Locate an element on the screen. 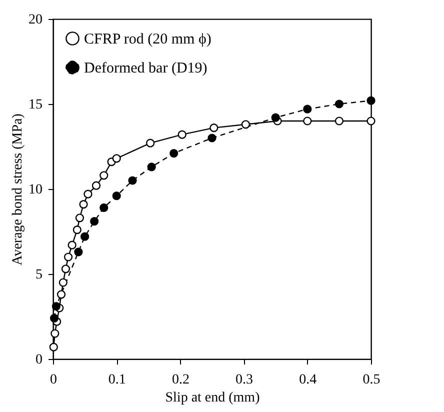 This screenshot has height=412, width=444. y-axis-title: Average bond stress (MPa) is located at coordinates (18, 189).